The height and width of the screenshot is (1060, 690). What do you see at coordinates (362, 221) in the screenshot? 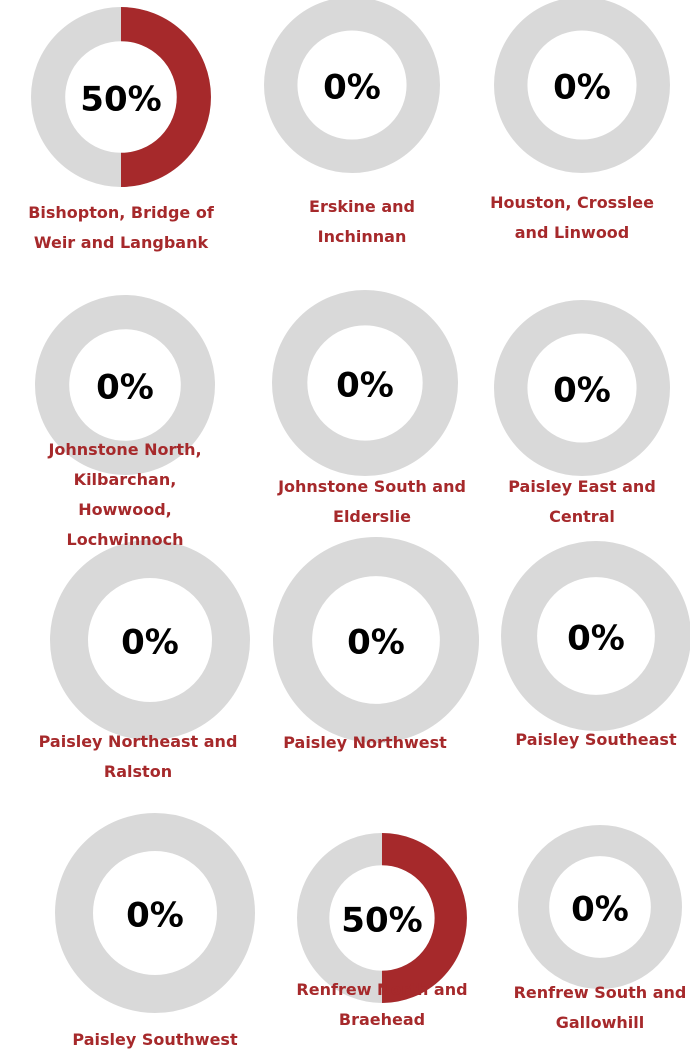
I see `donut-title: Erskine and Inchinnan` at bounding box center [362, 221].